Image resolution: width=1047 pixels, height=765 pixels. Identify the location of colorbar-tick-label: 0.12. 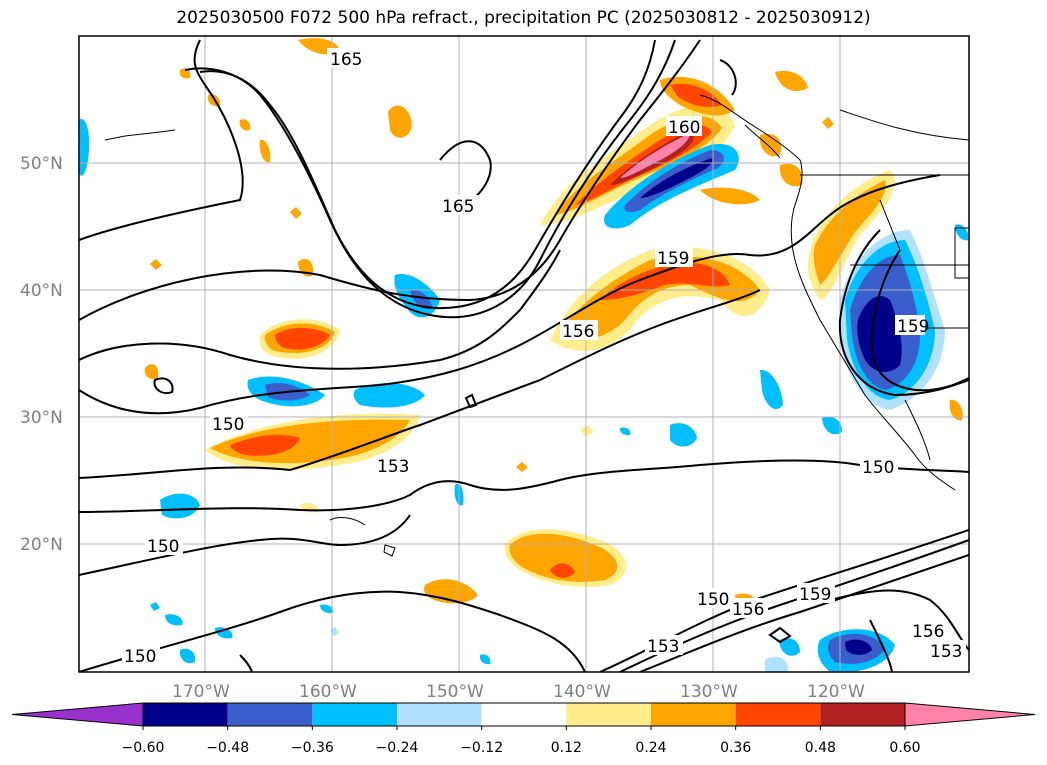
(566, 748).